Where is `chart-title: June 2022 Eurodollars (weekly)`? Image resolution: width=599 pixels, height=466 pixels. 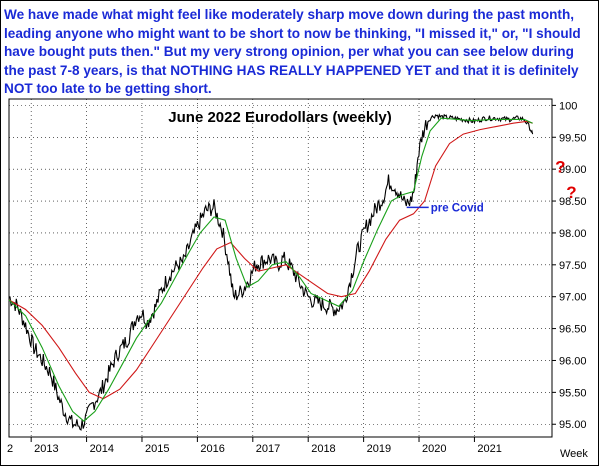 chart-title: June 2022 Eurodollars (weekly) is located at coordinates (279, 117).